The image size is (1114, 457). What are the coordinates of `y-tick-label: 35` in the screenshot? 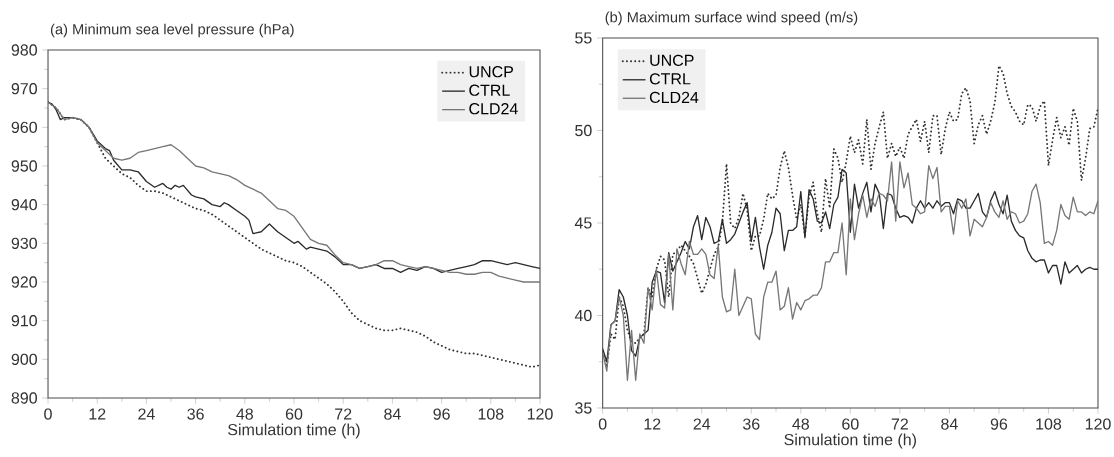 It's located at (583, 408).